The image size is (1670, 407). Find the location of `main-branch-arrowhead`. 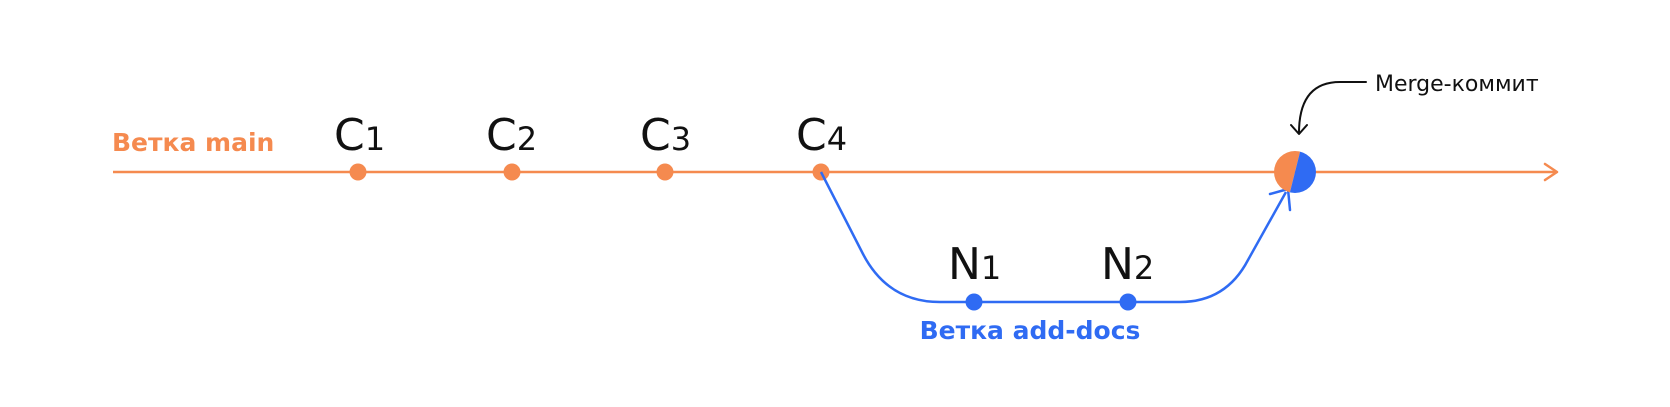

main-branch-arrowhead is located at coordinates (1551, 172).